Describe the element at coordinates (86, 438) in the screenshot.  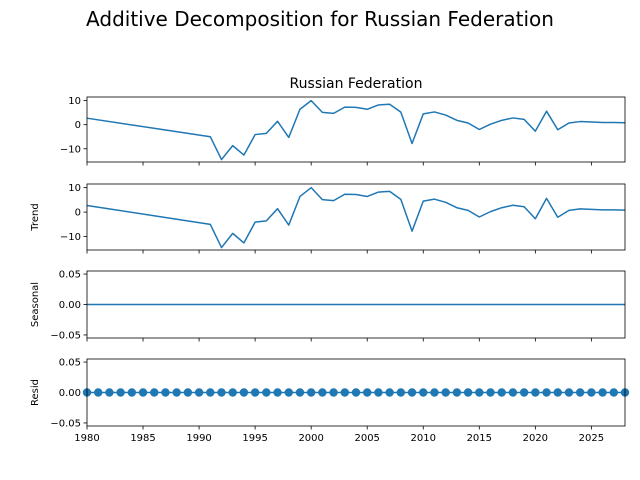
I see `x-tick-label: 1980` at that location.